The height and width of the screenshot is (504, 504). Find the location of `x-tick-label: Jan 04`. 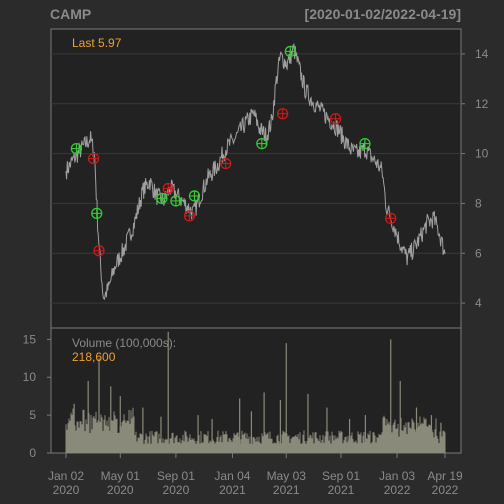

x-tick-label: Jan 04 is located at coordinates (232, 476).